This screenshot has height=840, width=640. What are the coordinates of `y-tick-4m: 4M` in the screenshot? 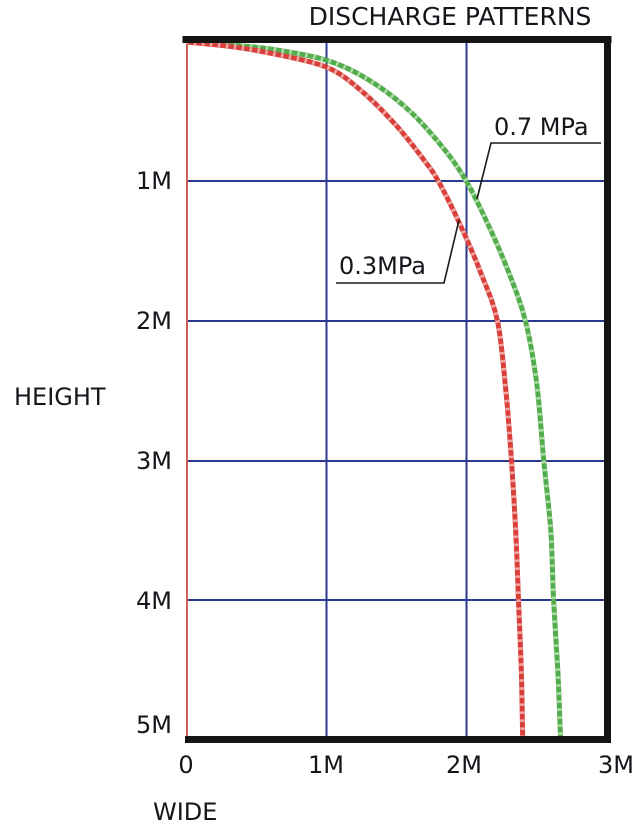 It's located at (154, 601).